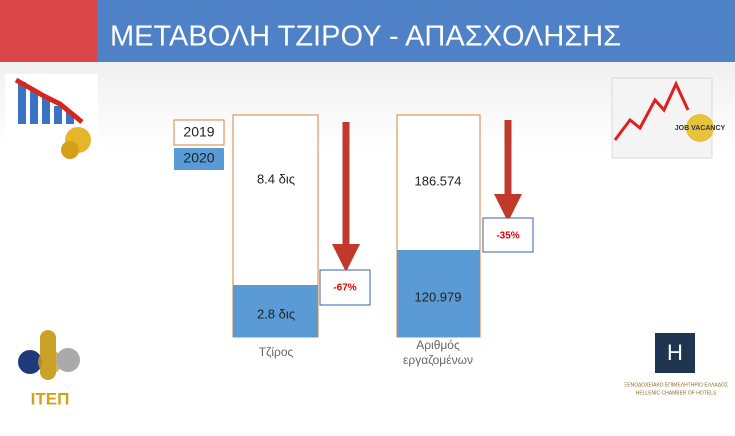 This screenshot has height=436, width=735. Describe the element at coordinates (48, 31) in the screenshot. I see `header-accent` at that location.